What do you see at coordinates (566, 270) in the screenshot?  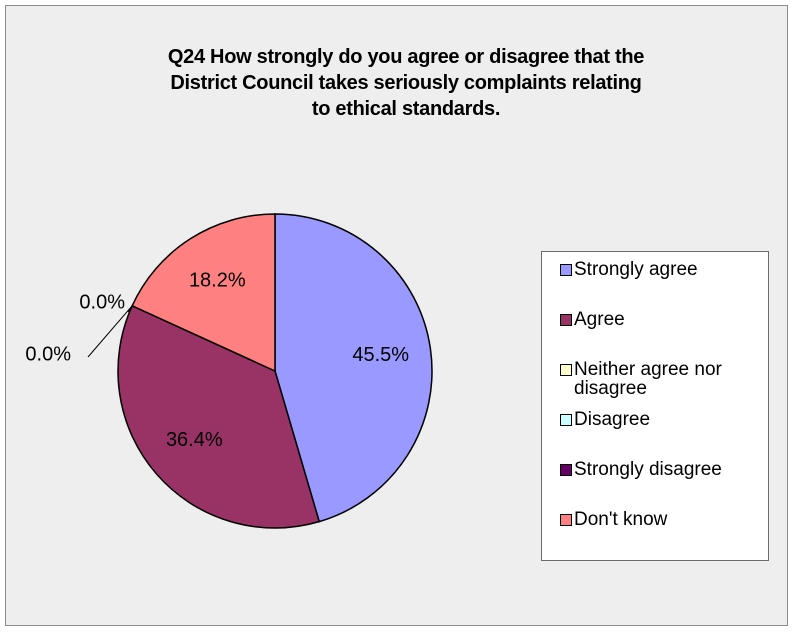 I see `legend-swatch-strongly-agree` at bounding box center [566, 270].